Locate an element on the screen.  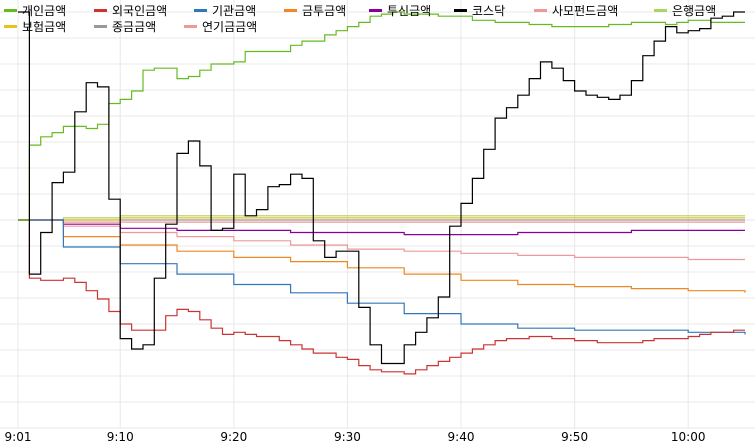
x-tick-label: 9:10 is located at coordinates (120, 437).